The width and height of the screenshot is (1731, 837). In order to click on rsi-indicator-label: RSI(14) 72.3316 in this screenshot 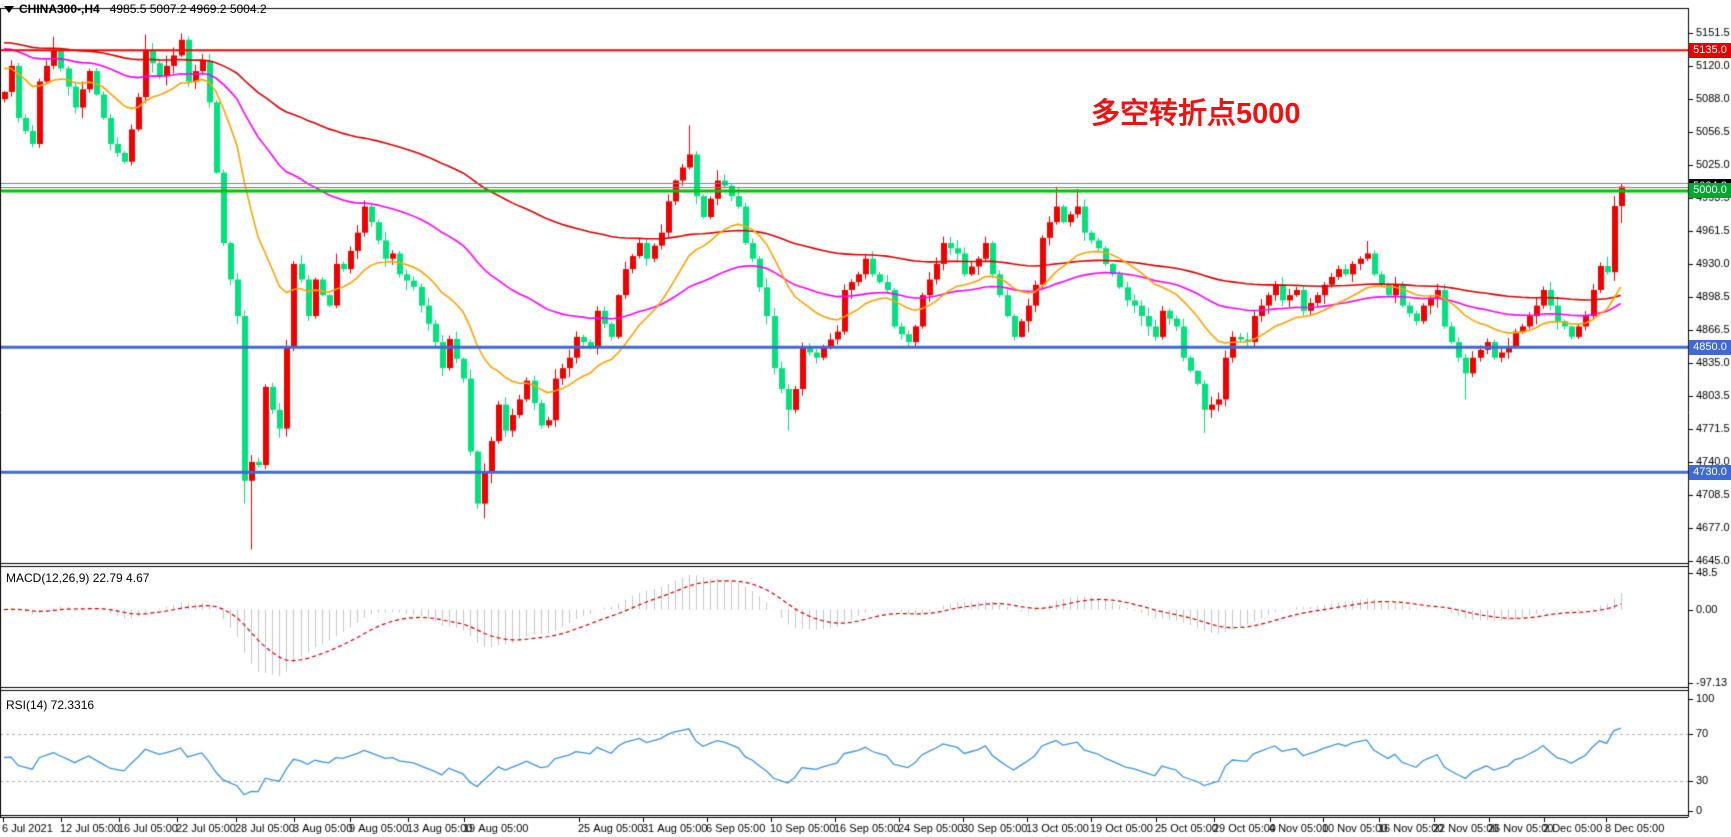, I will do `click(50, 705)`.